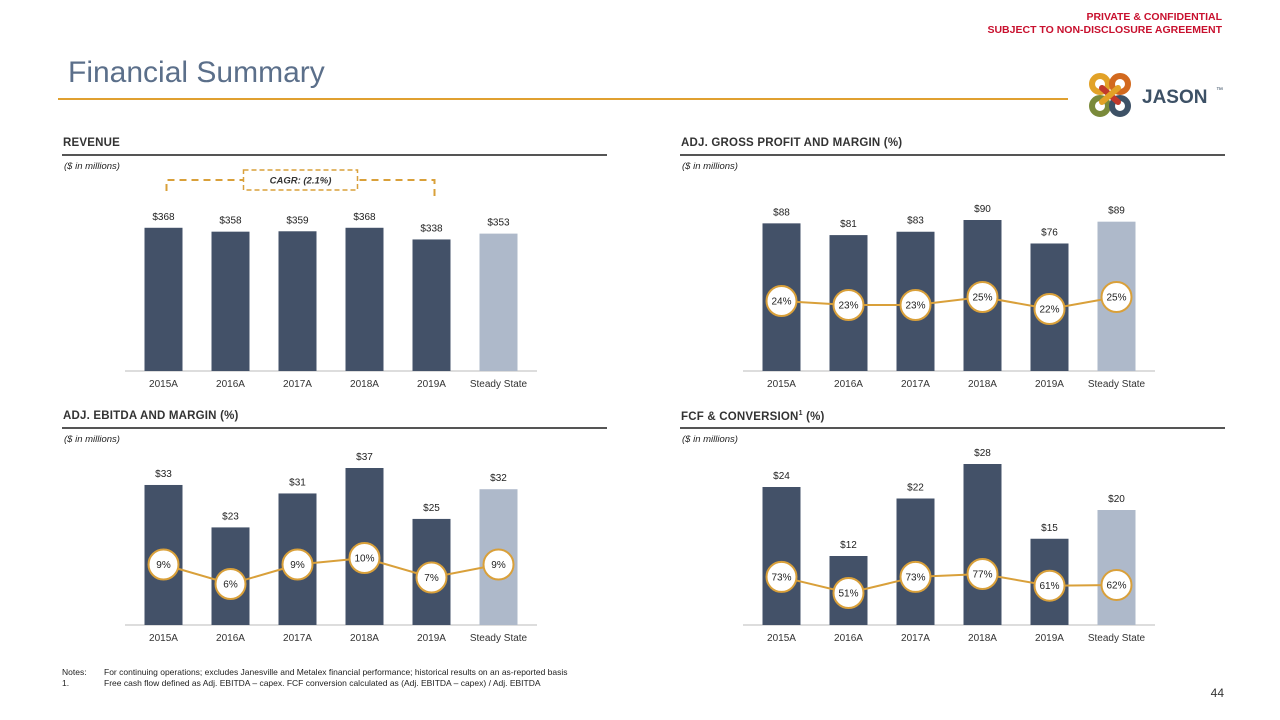 This screenshot has width=1280, height=720. Describe the element at coordinates (151, 416) in the screenshot. I see `ebitda-panel-title: ADJ. EBITDA AND MARGIN (%)` at that location.